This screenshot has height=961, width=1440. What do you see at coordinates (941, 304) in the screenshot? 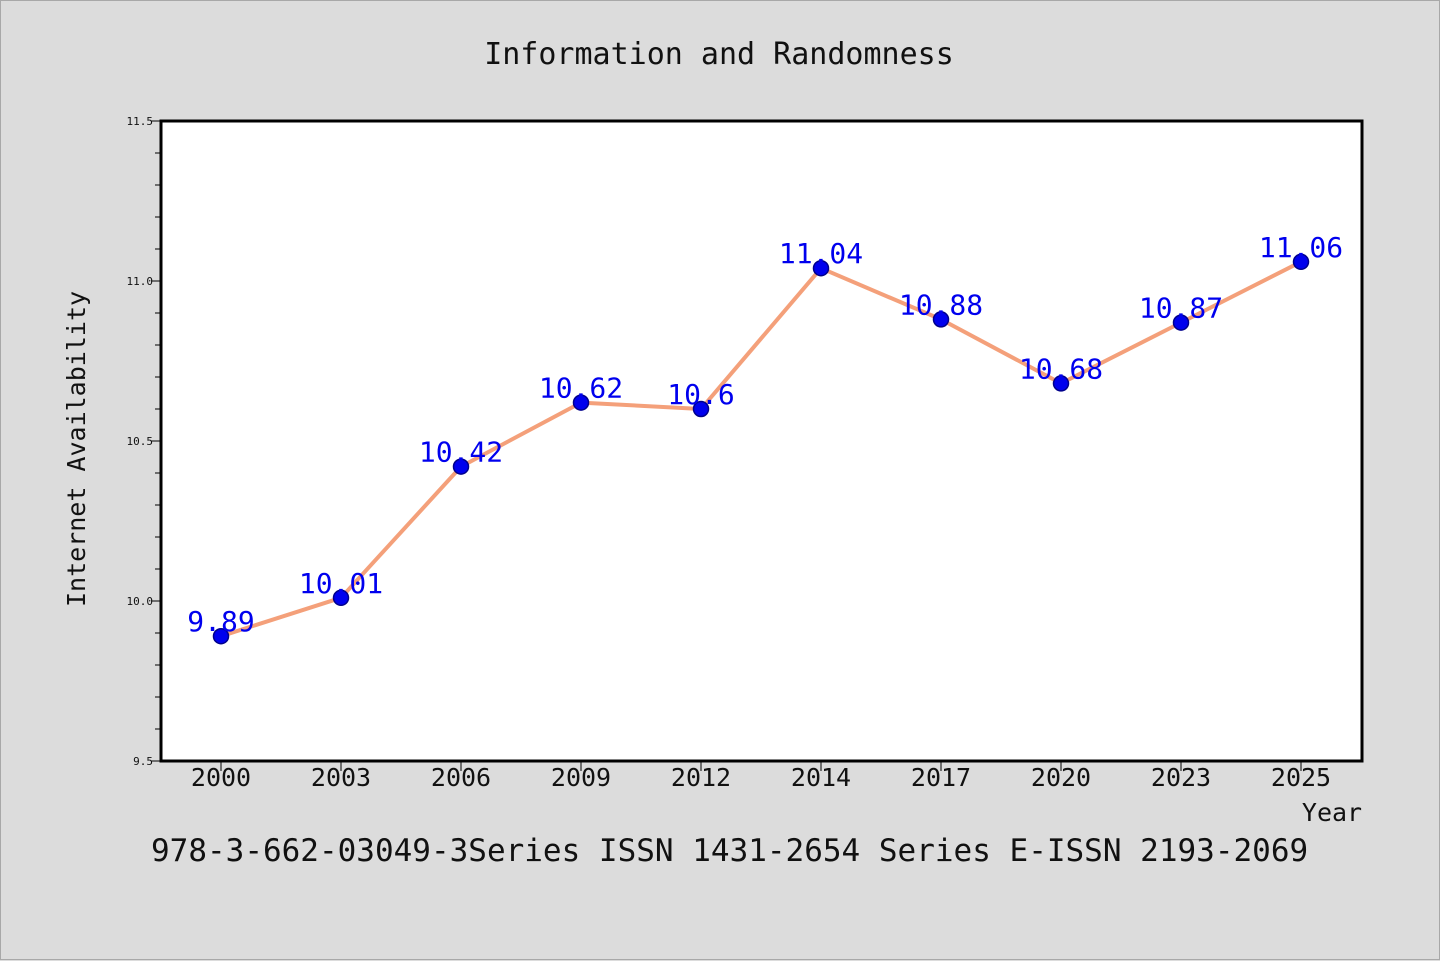
I see `data-label: 10.88` at bounding box center [941, 304].